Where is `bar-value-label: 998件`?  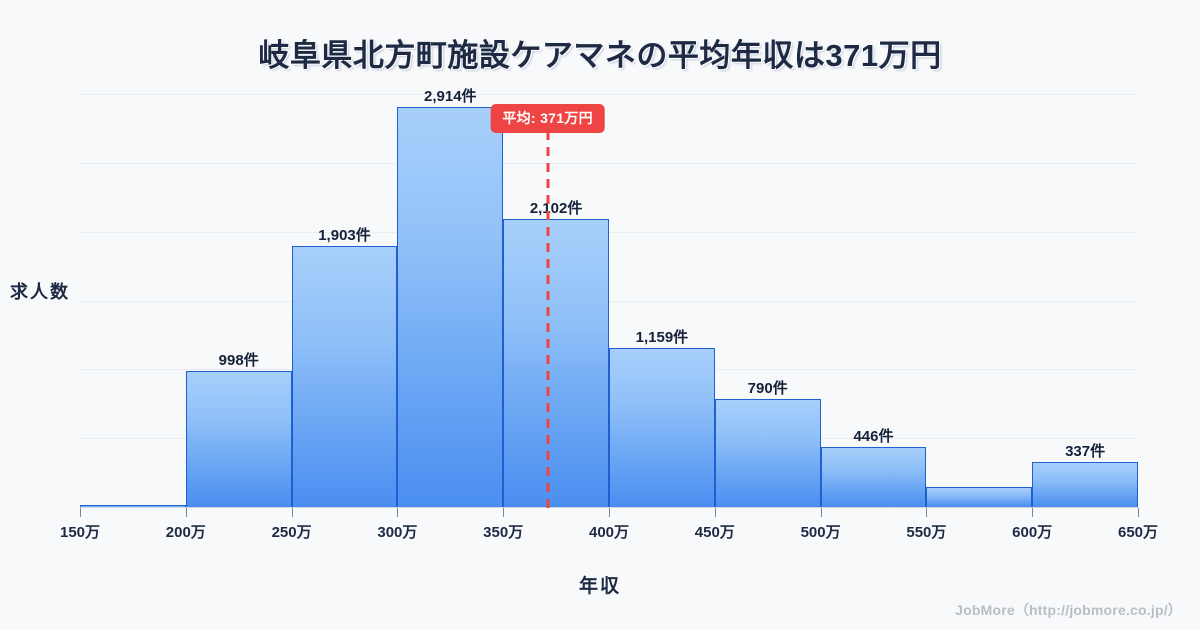 bar-value-label: 998件 is located at coordinates (238, 360).